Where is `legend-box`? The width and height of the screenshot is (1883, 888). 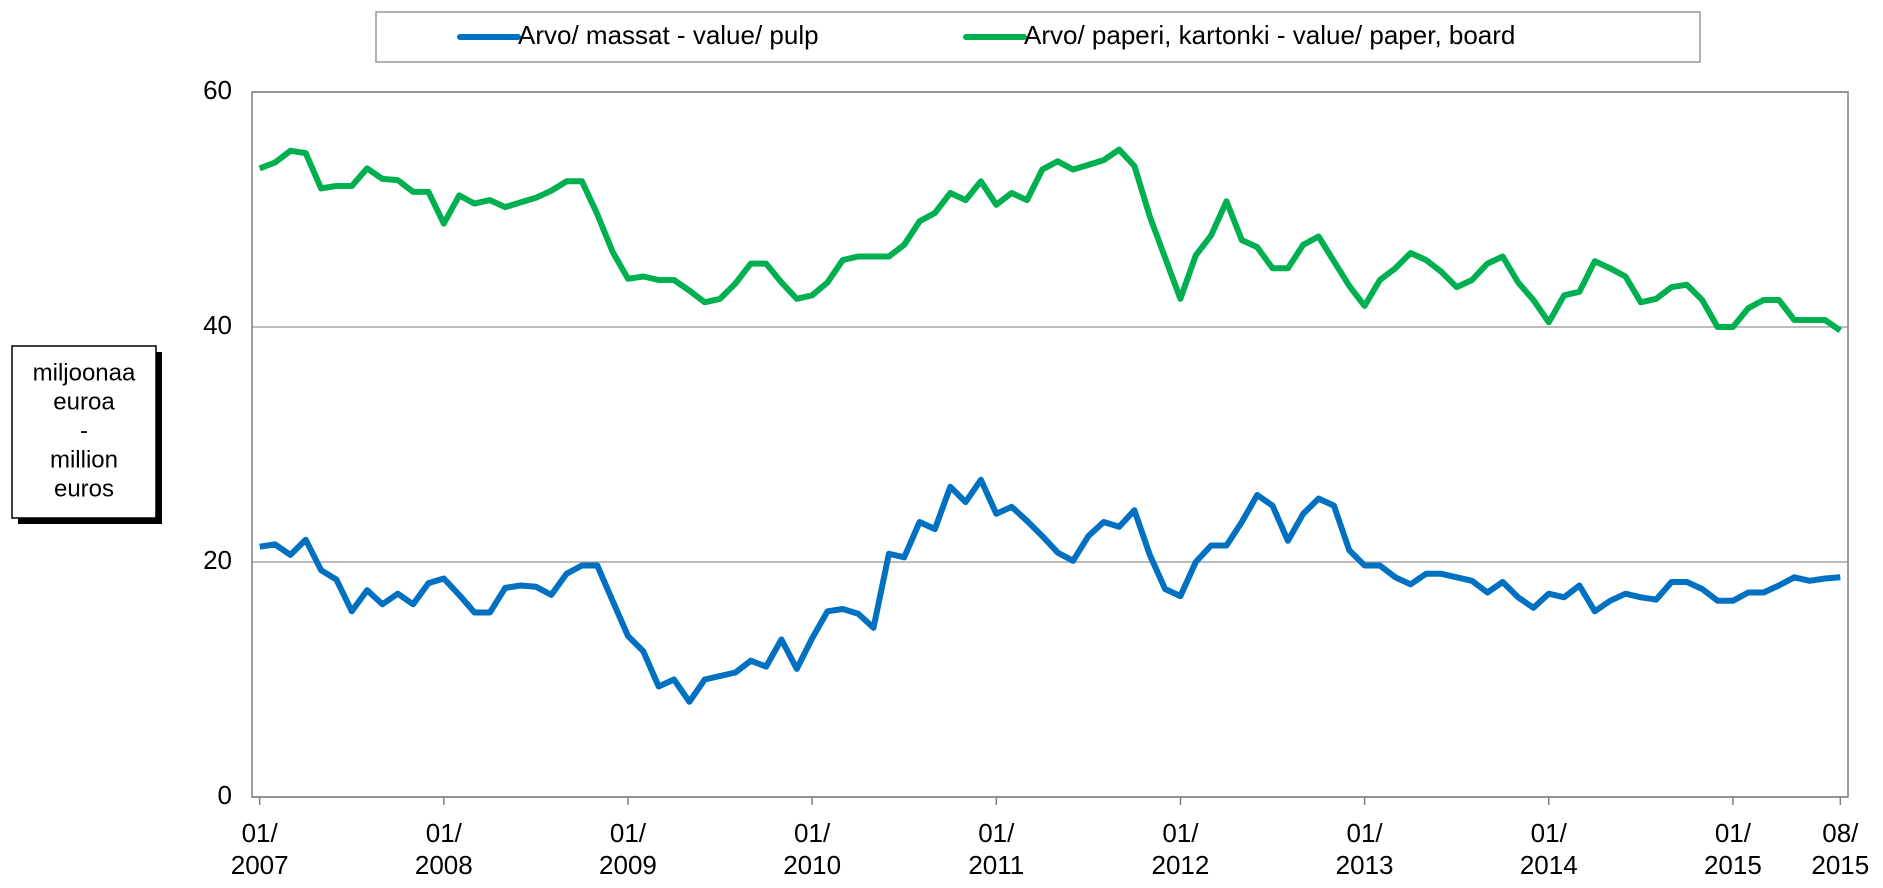
legend-box is located at coordinates (1038, 37).